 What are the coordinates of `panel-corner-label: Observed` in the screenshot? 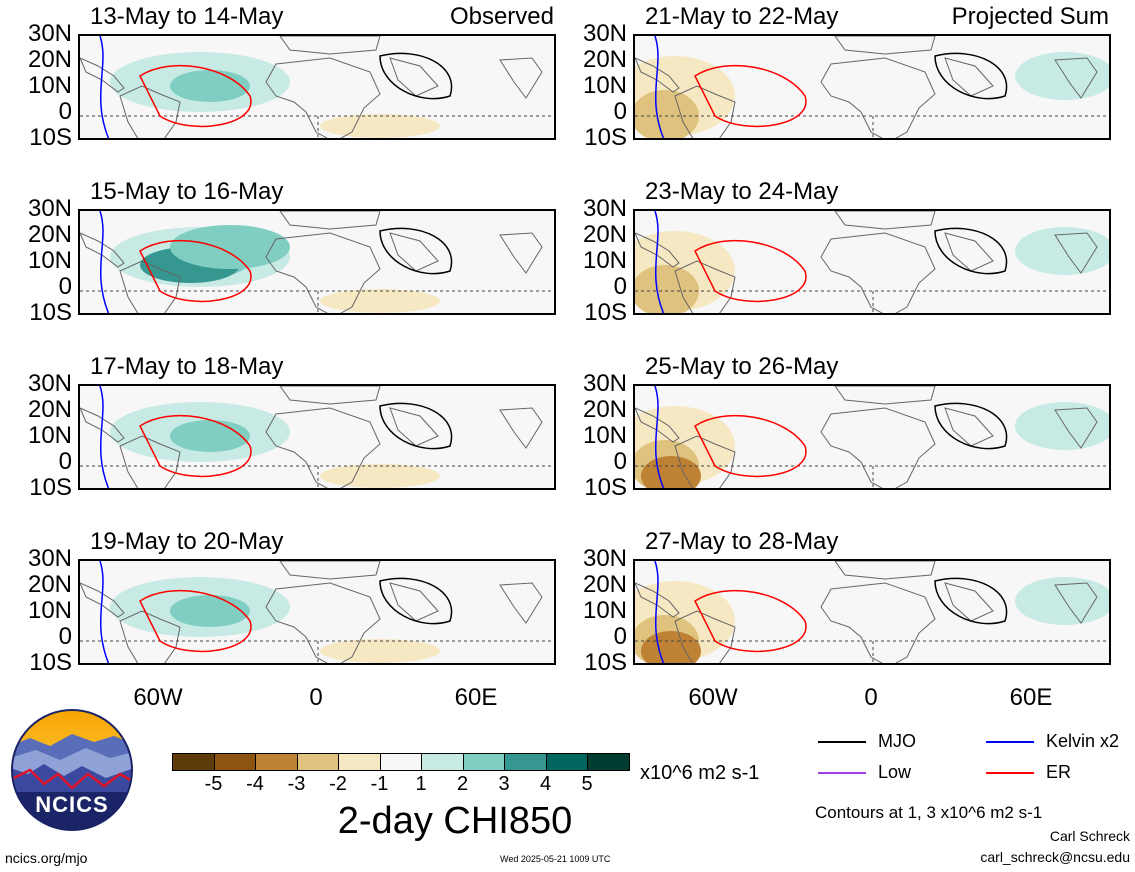 It's located at (501, 16).